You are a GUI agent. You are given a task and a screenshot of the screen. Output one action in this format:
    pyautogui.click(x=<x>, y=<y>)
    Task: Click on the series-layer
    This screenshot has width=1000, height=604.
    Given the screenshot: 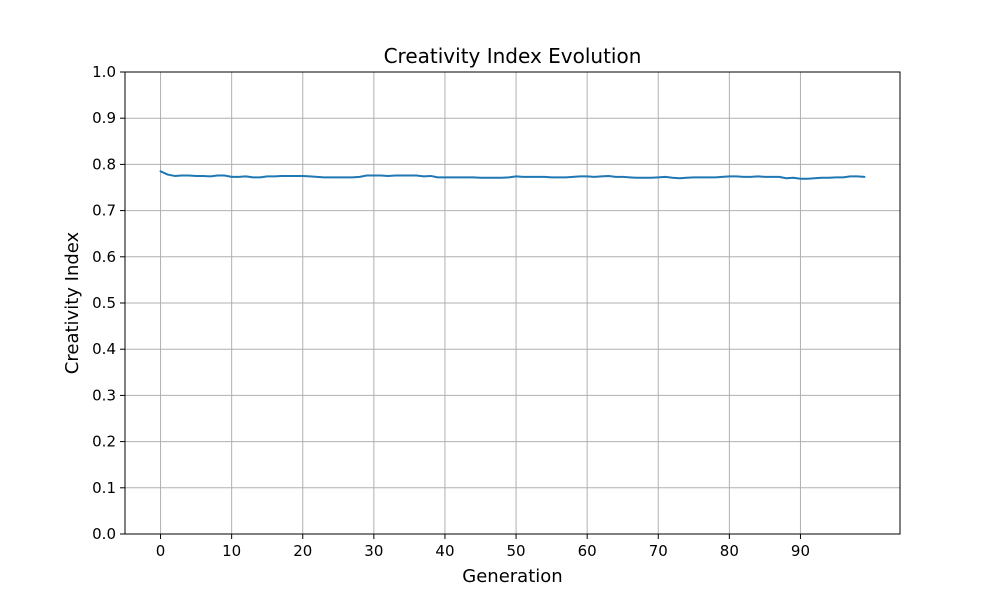 What is the action you would take?
    pyautogui.click(x=512, y=175)
    